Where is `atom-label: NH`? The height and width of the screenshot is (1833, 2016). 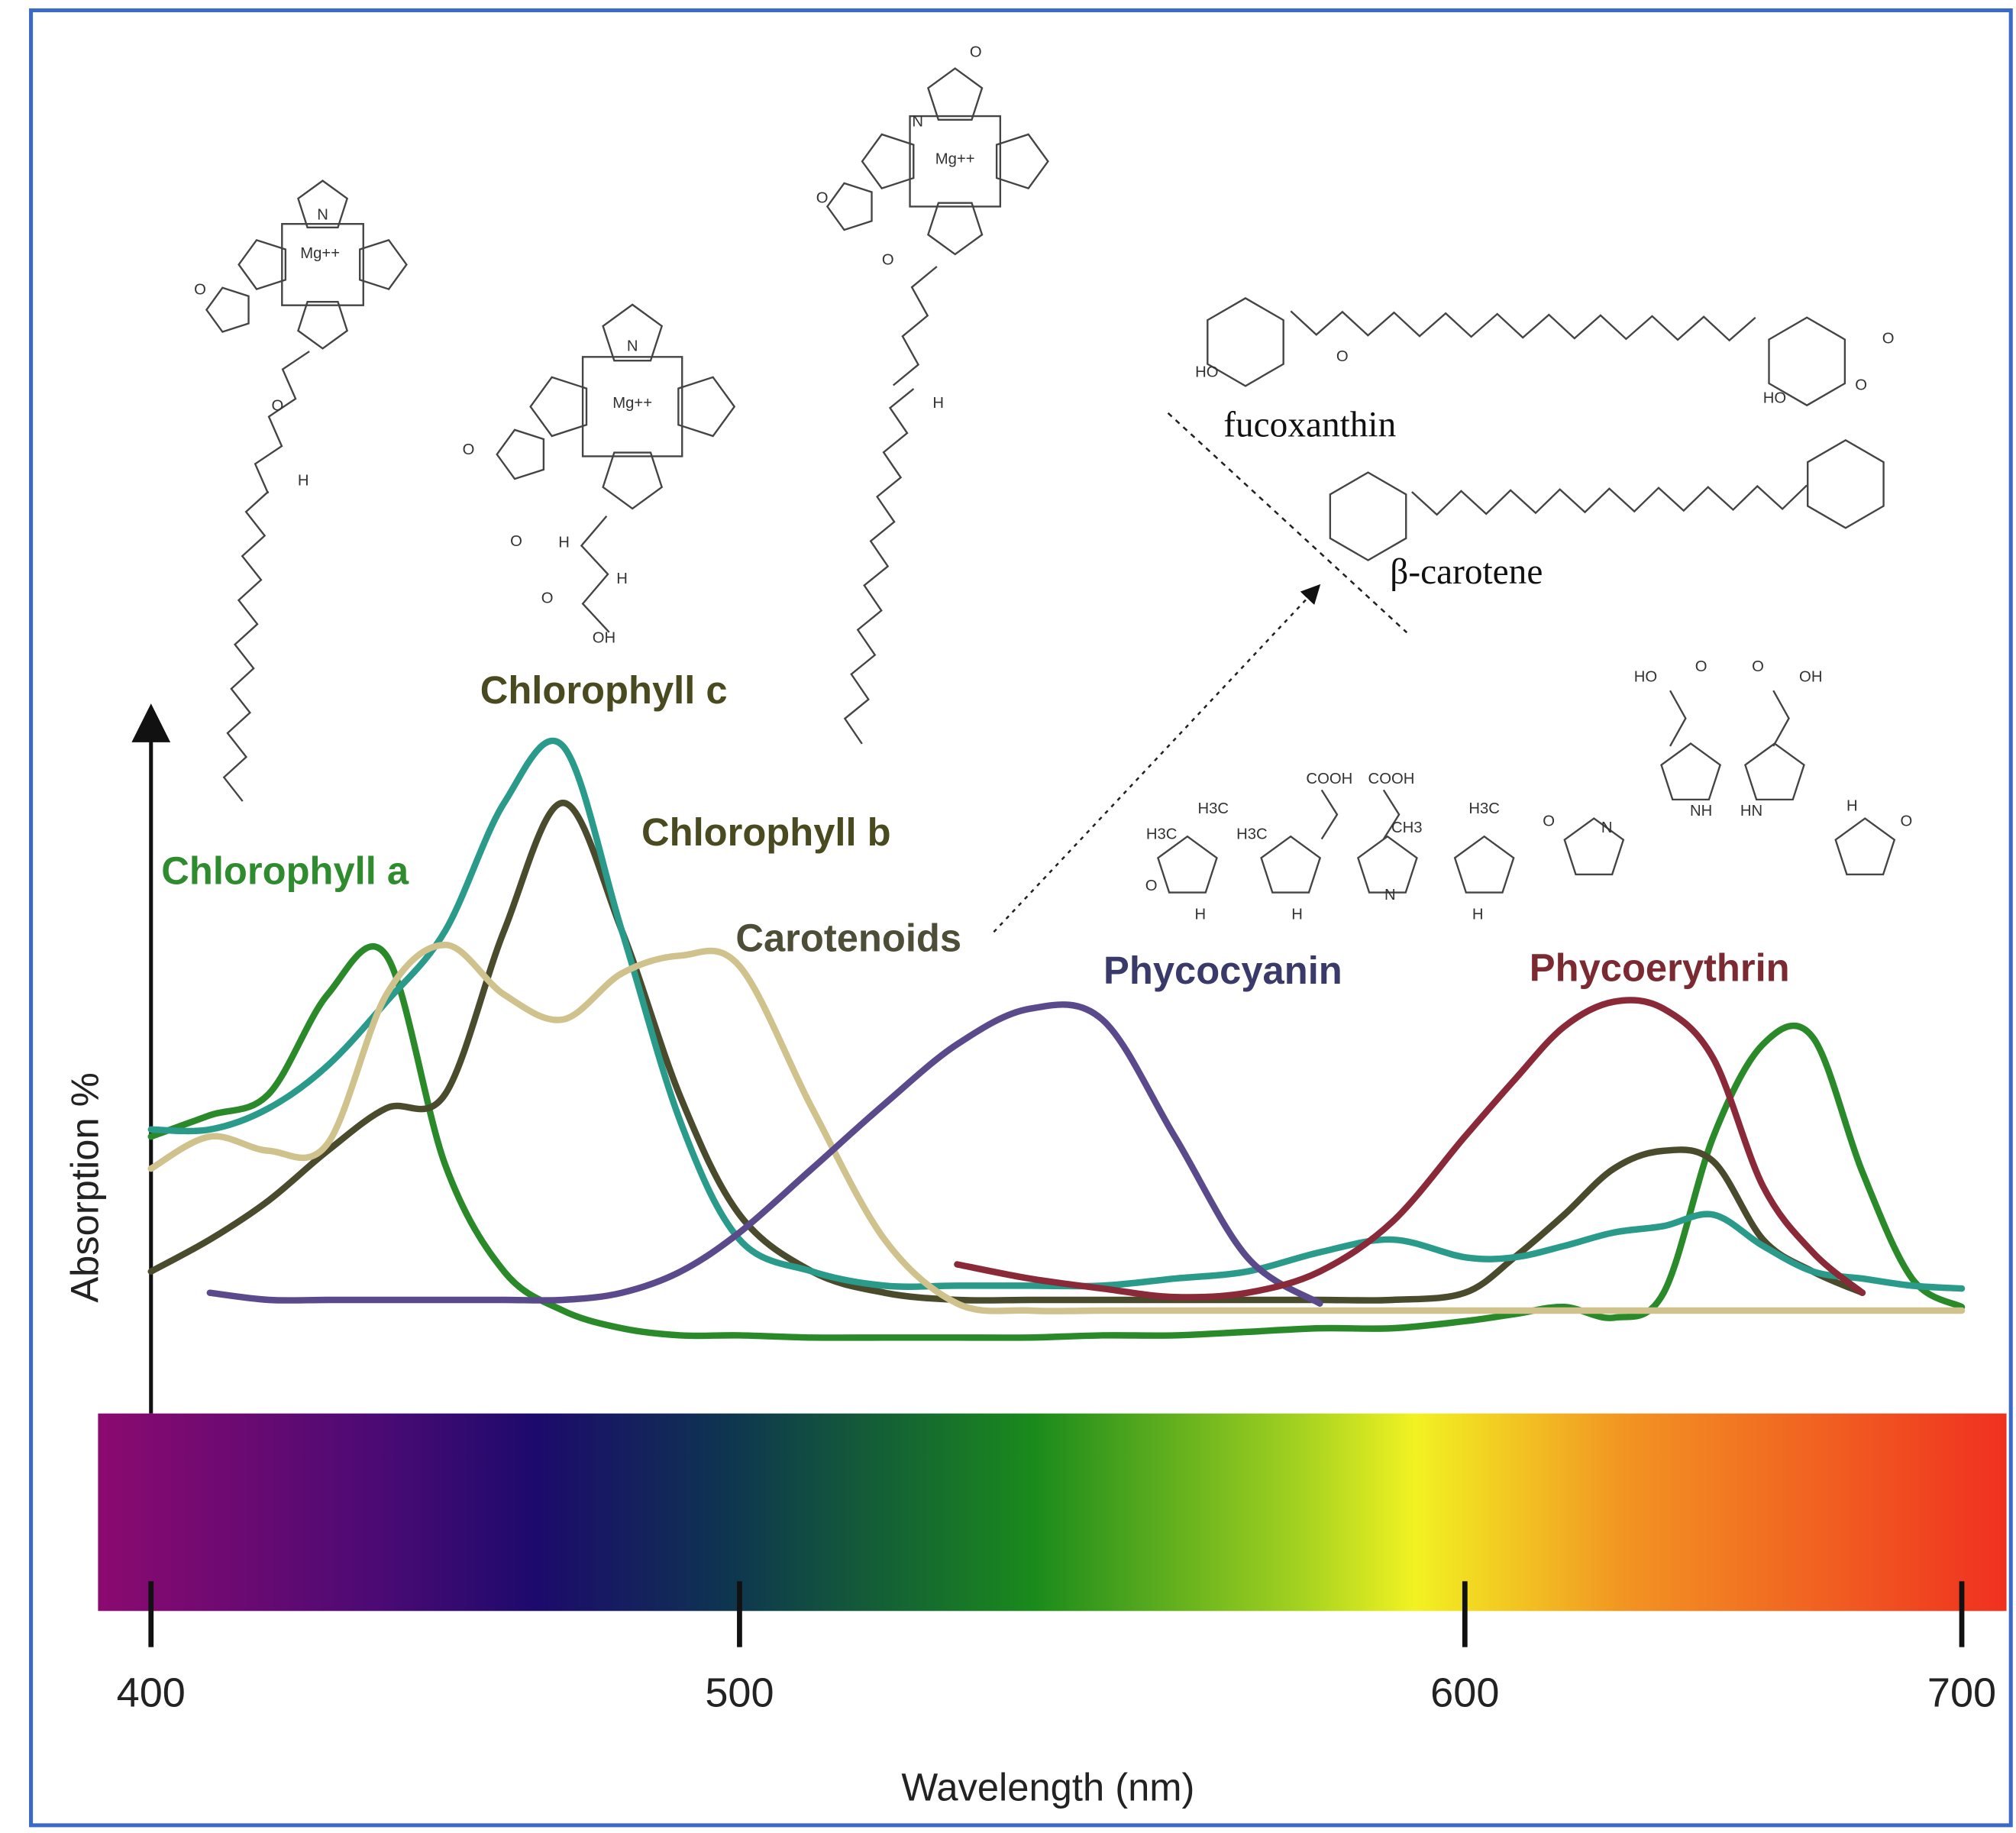 atom-label: NH is located at coordinates (1701, 812).